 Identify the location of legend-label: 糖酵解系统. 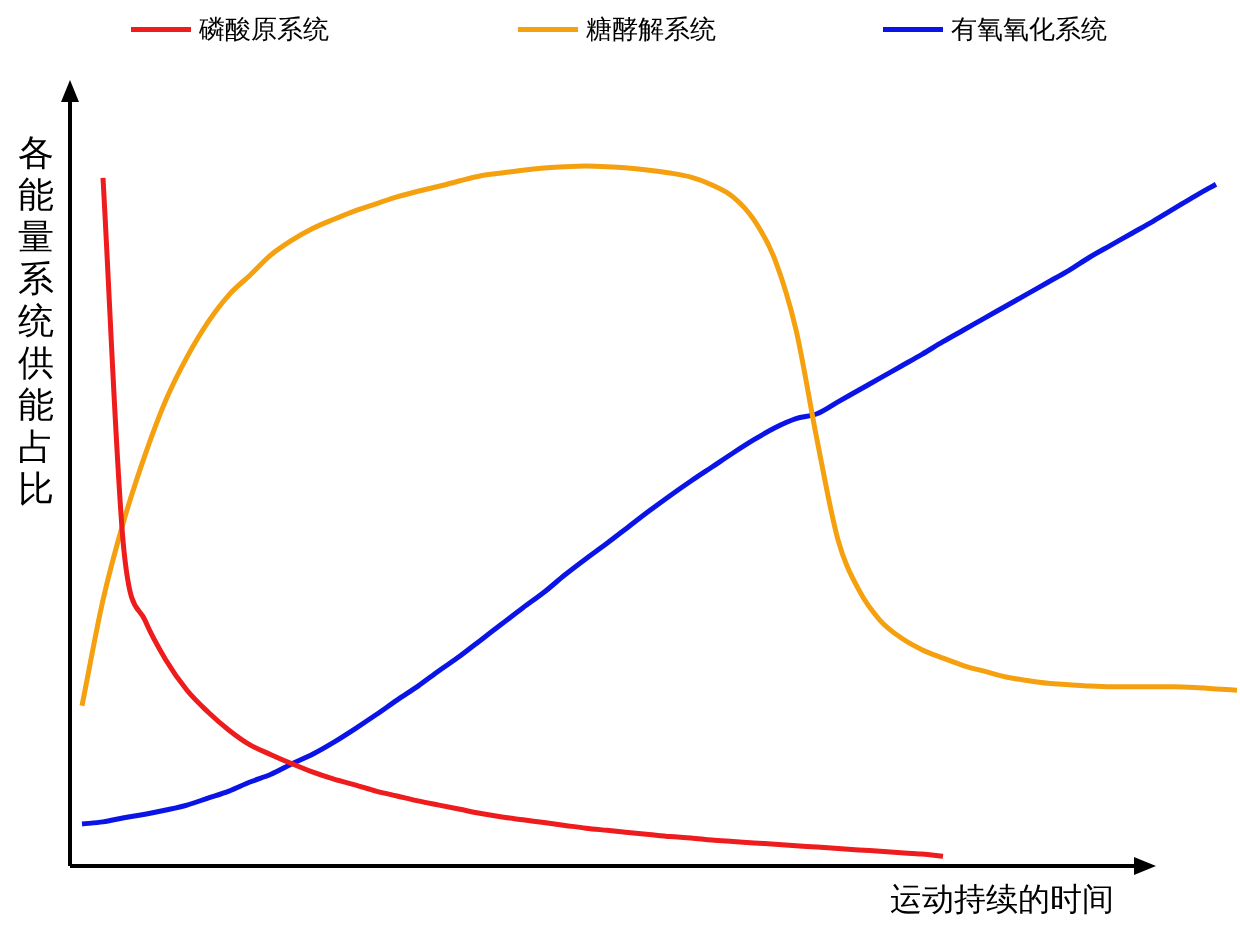
(651, 29).